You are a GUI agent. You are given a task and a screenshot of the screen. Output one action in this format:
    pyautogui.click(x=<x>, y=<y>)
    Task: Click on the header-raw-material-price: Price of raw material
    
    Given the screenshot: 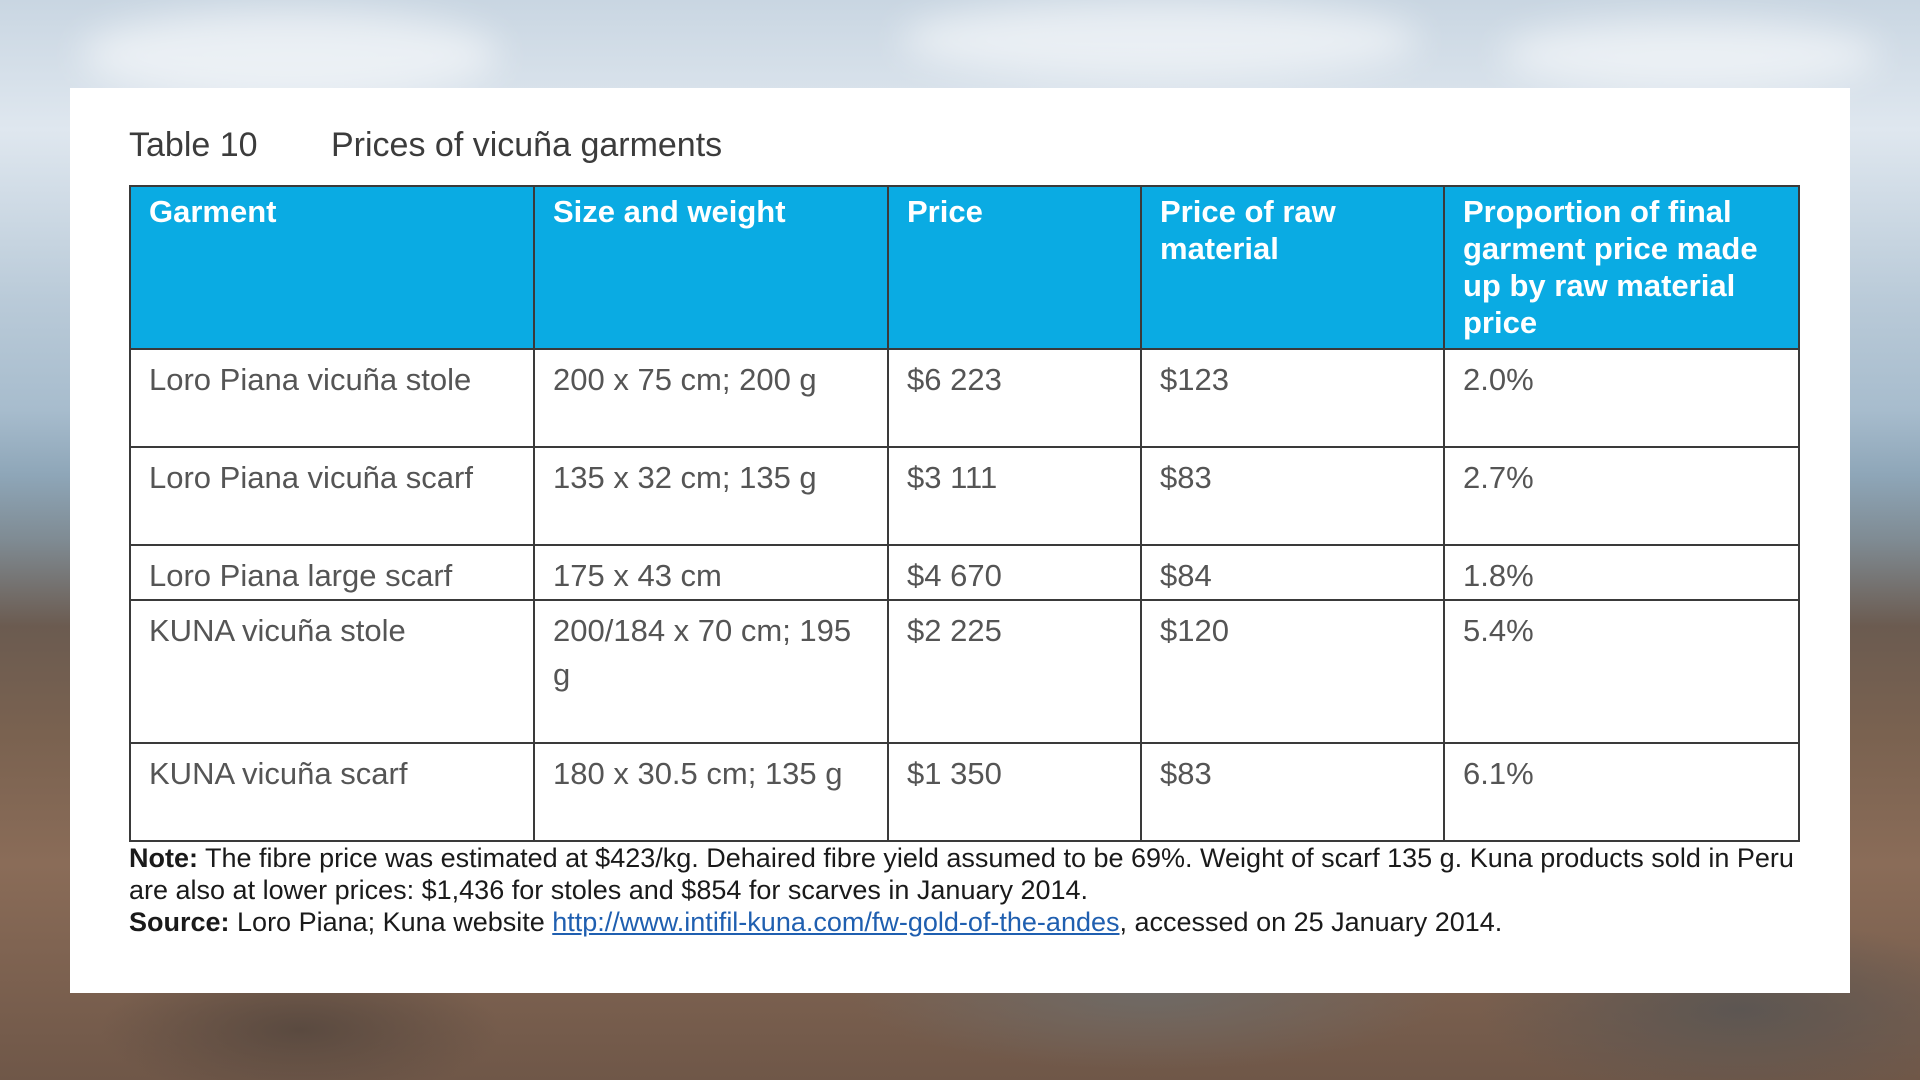 What is the action you would take?
    pyautogui.click(x=1292, y=267)
    